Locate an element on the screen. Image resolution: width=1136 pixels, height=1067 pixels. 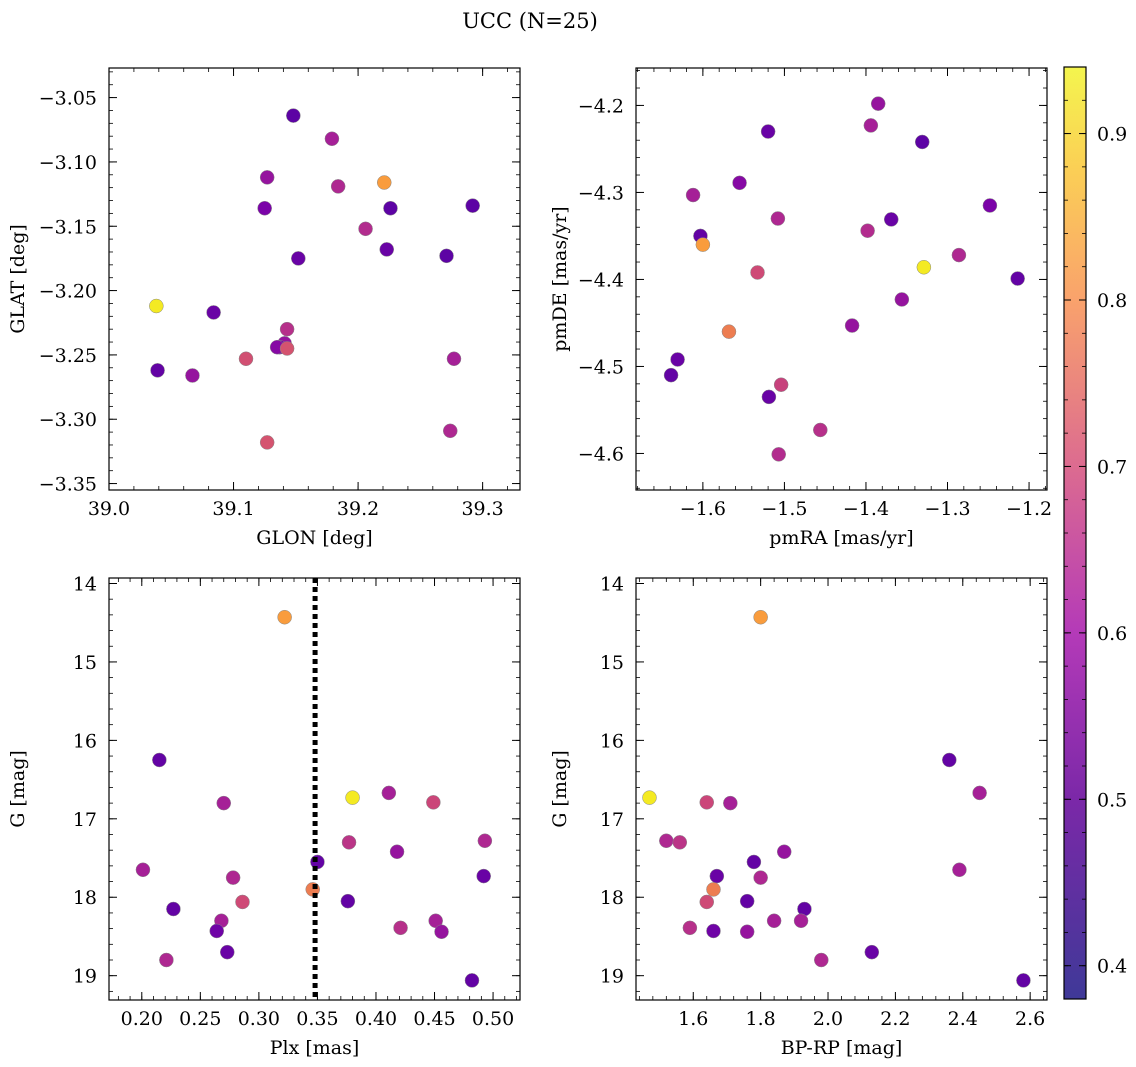
colorbar-tick-label: 0.9 is located at coordinates (1112, 135).